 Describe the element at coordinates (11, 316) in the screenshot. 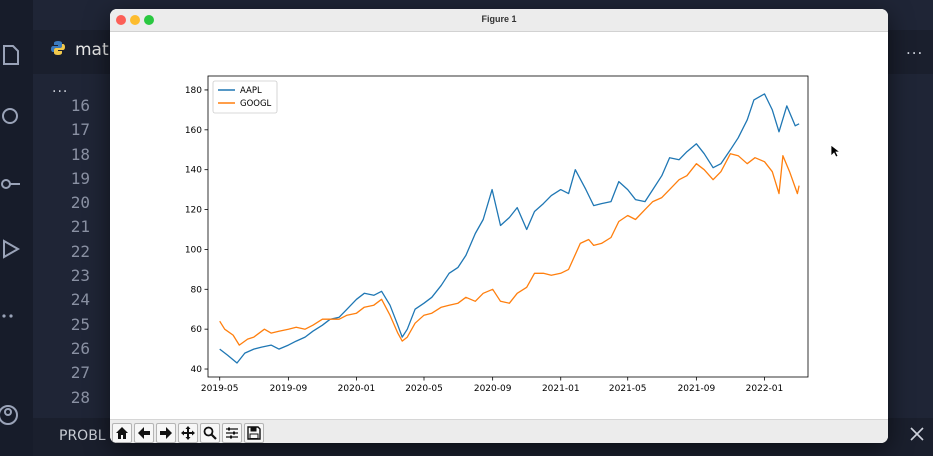

I see `extensions-icon` at that location.